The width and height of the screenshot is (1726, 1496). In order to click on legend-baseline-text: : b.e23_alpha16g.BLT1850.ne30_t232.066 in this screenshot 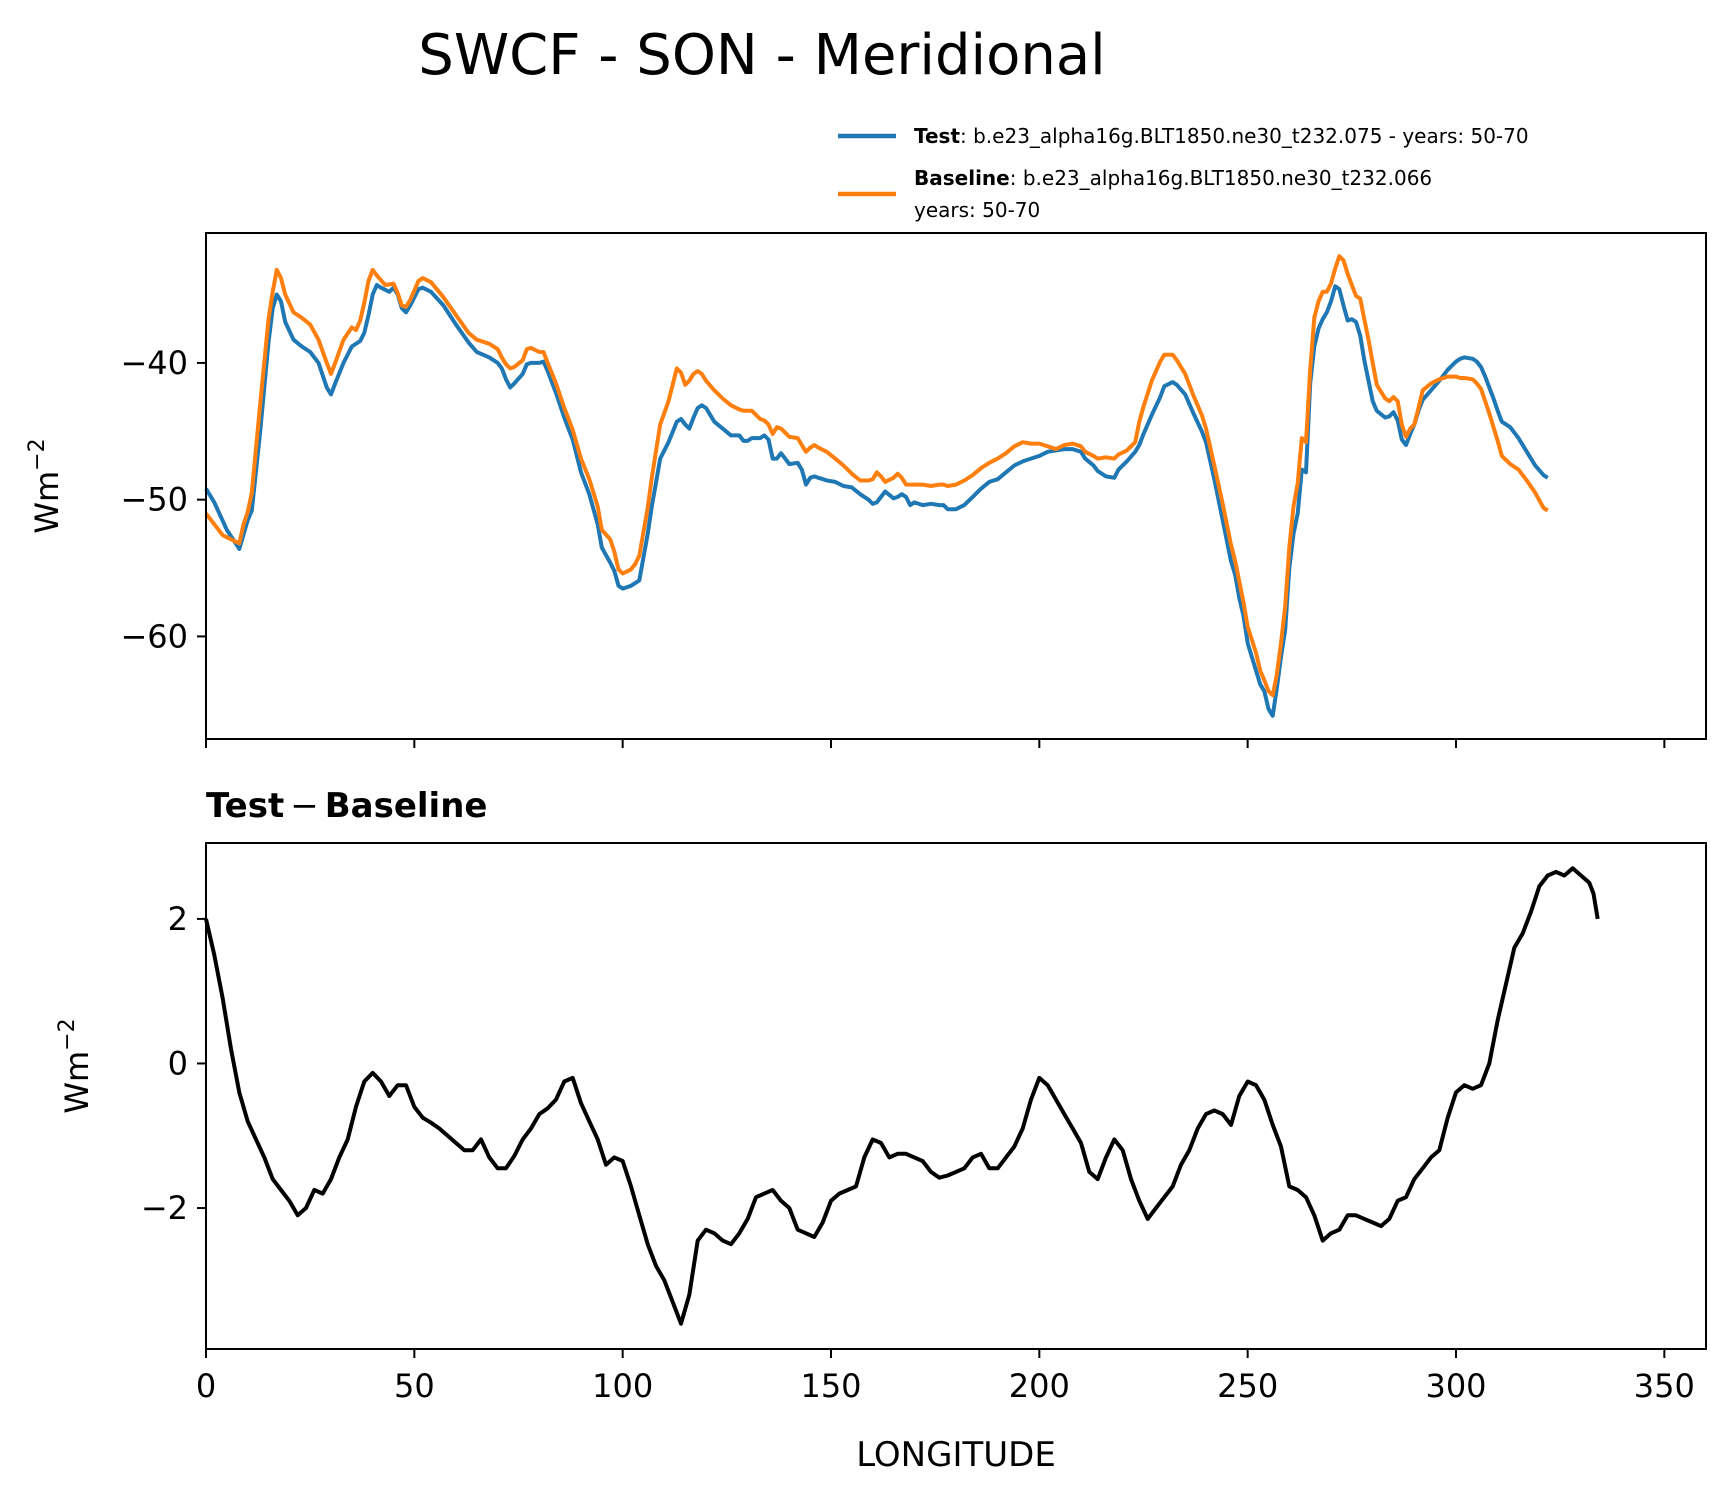, I will do `click(1221, 178)`.